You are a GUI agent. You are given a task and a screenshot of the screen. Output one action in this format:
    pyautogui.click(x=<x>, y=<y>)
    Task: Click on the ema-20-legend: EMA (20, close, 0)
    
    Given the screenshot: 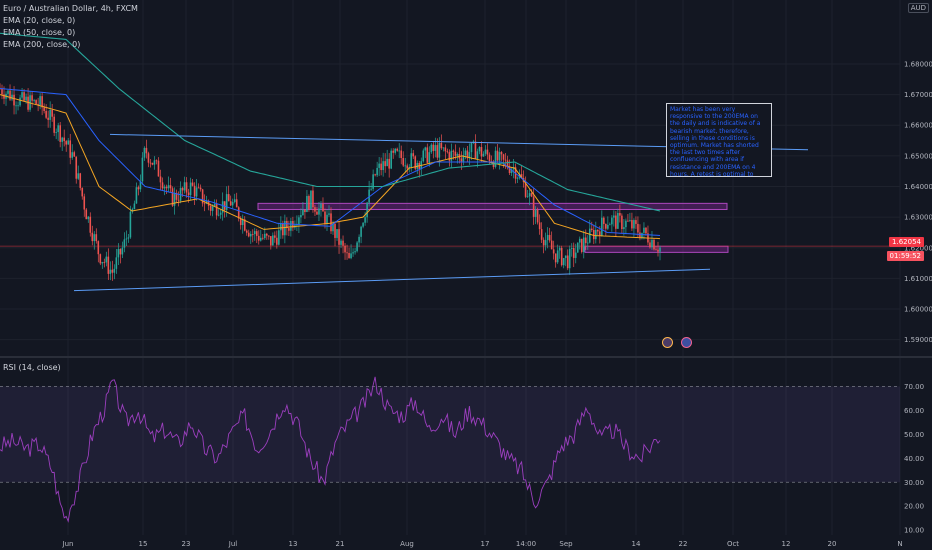 What is the action you would take?
    pyautogui.click(x=39, y=20)
    